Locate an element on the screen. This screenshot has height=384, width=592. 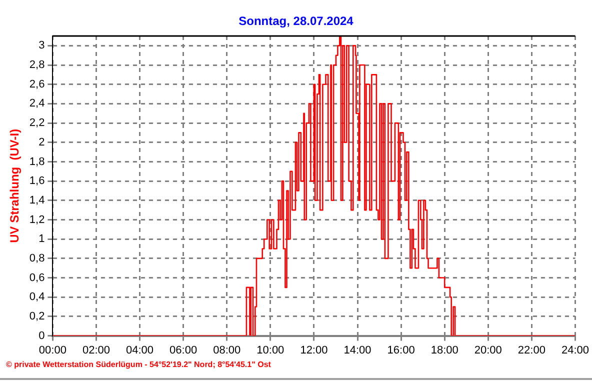
y-tick-label: 0,6 is located at coordinates (37, 278).